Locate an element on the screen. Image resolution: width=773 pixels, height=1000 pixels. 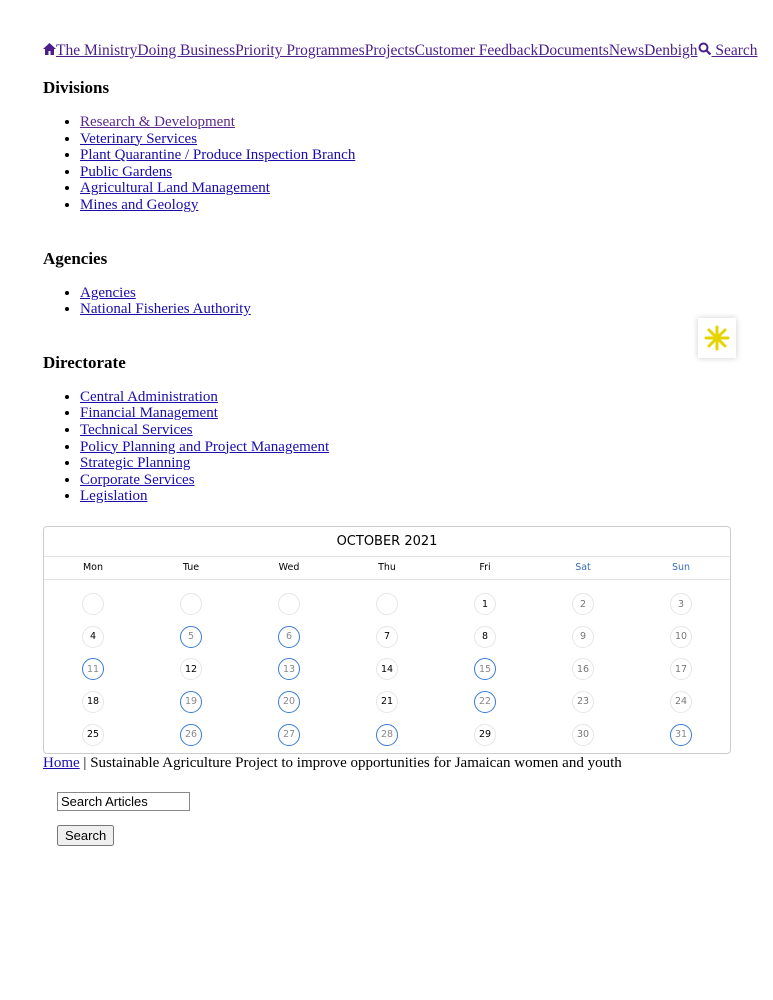
calendar-title: OCTOBER 2021 is located at coordinates (387, 542).